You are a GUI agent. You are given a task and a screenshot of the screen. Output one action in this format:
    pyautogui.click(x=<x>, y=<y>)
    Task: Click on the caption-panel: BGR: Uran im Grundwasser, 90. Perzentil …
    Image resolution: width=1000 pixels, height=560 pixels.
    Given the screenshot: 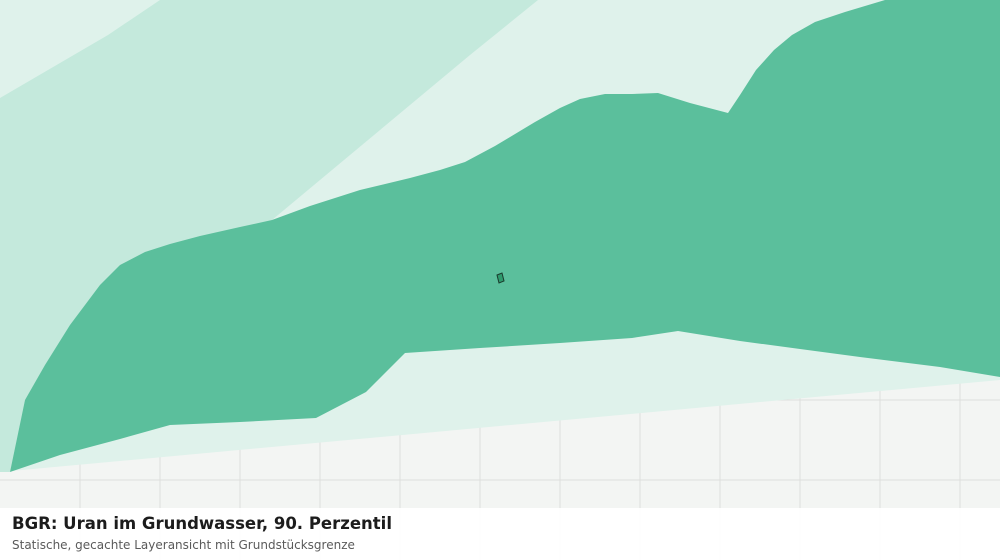 What is the action you would take?
    pyautogui.click(x=500, y=534)
    